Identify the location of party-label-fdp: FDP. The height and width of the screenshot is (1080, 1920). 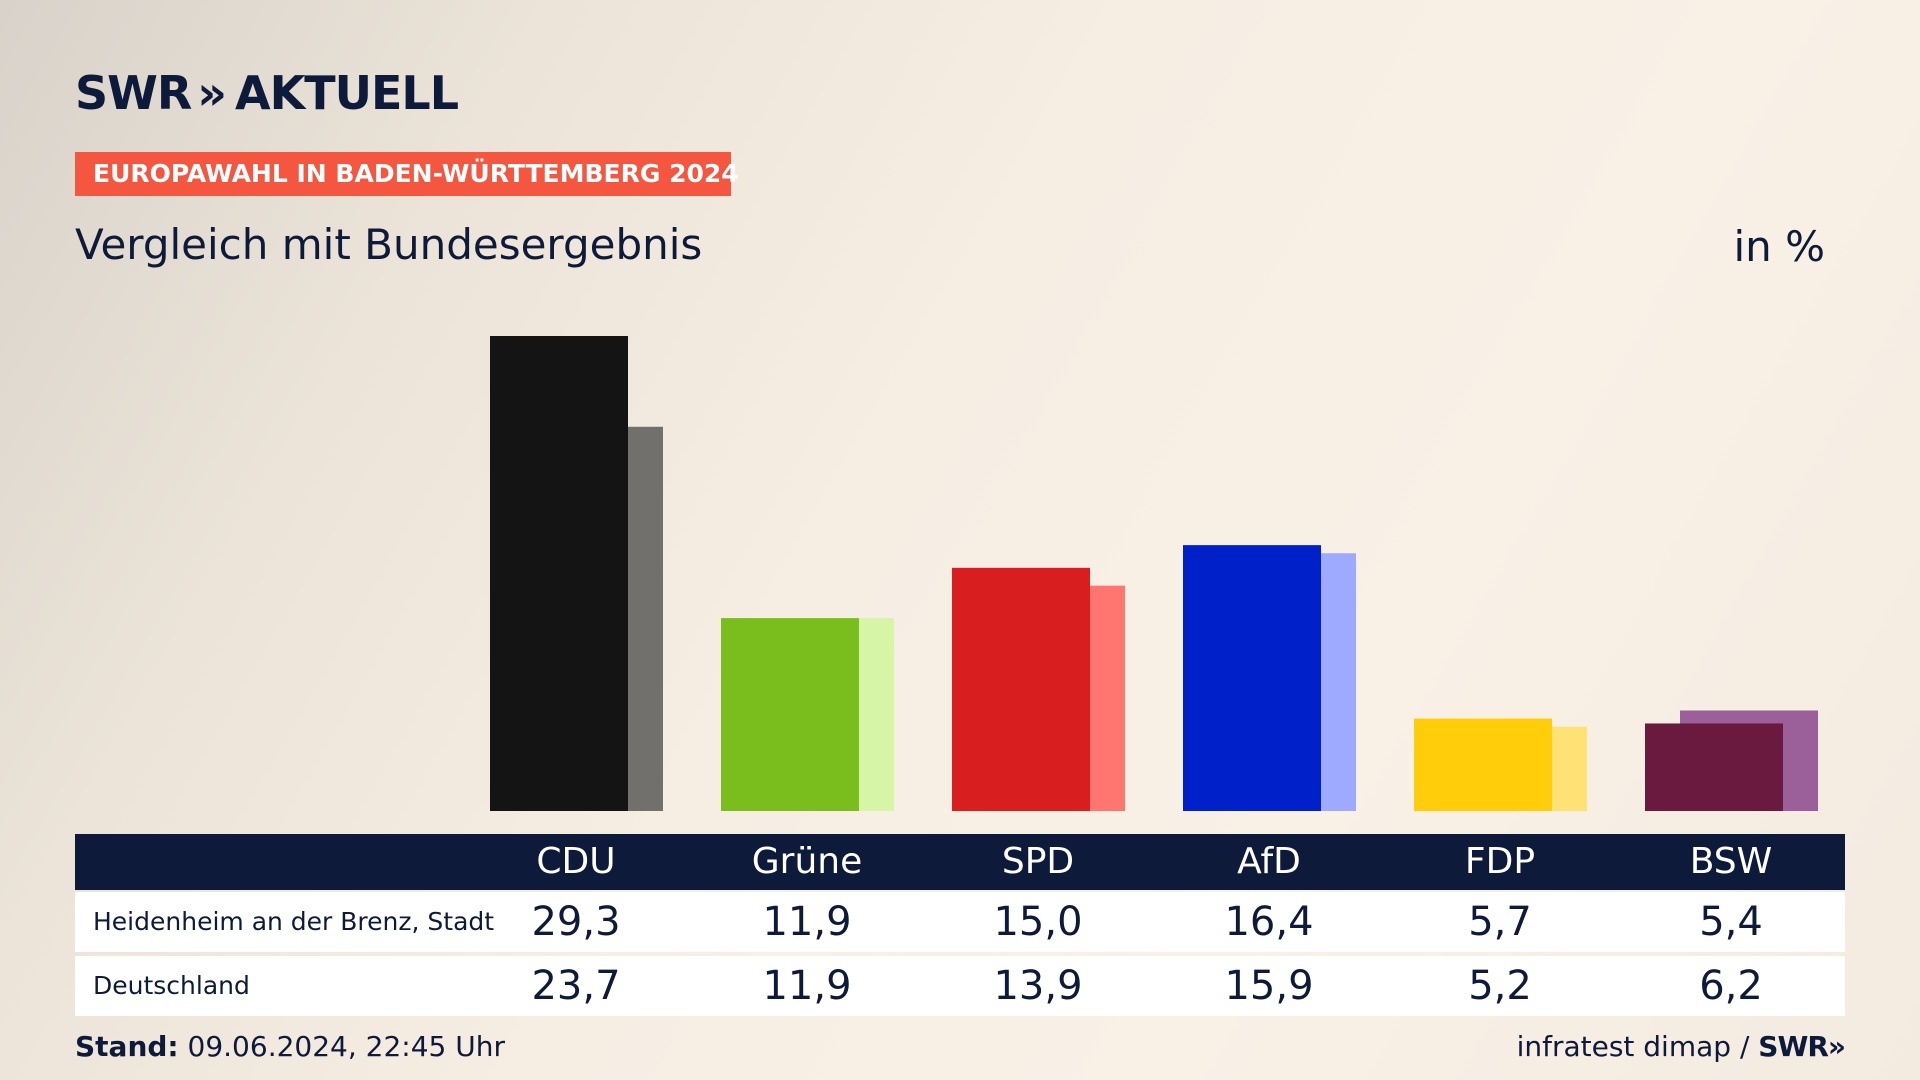
(1500, 861).